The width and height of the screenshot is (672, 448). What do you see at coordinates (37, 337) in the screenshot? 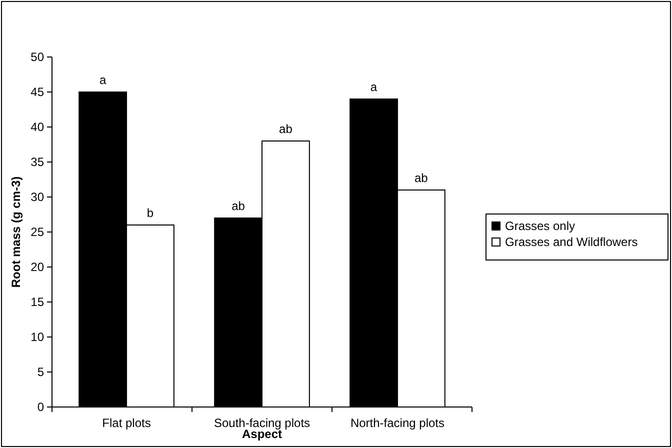
I see `y-tick-label: 10` at bounding box center [37, 337].